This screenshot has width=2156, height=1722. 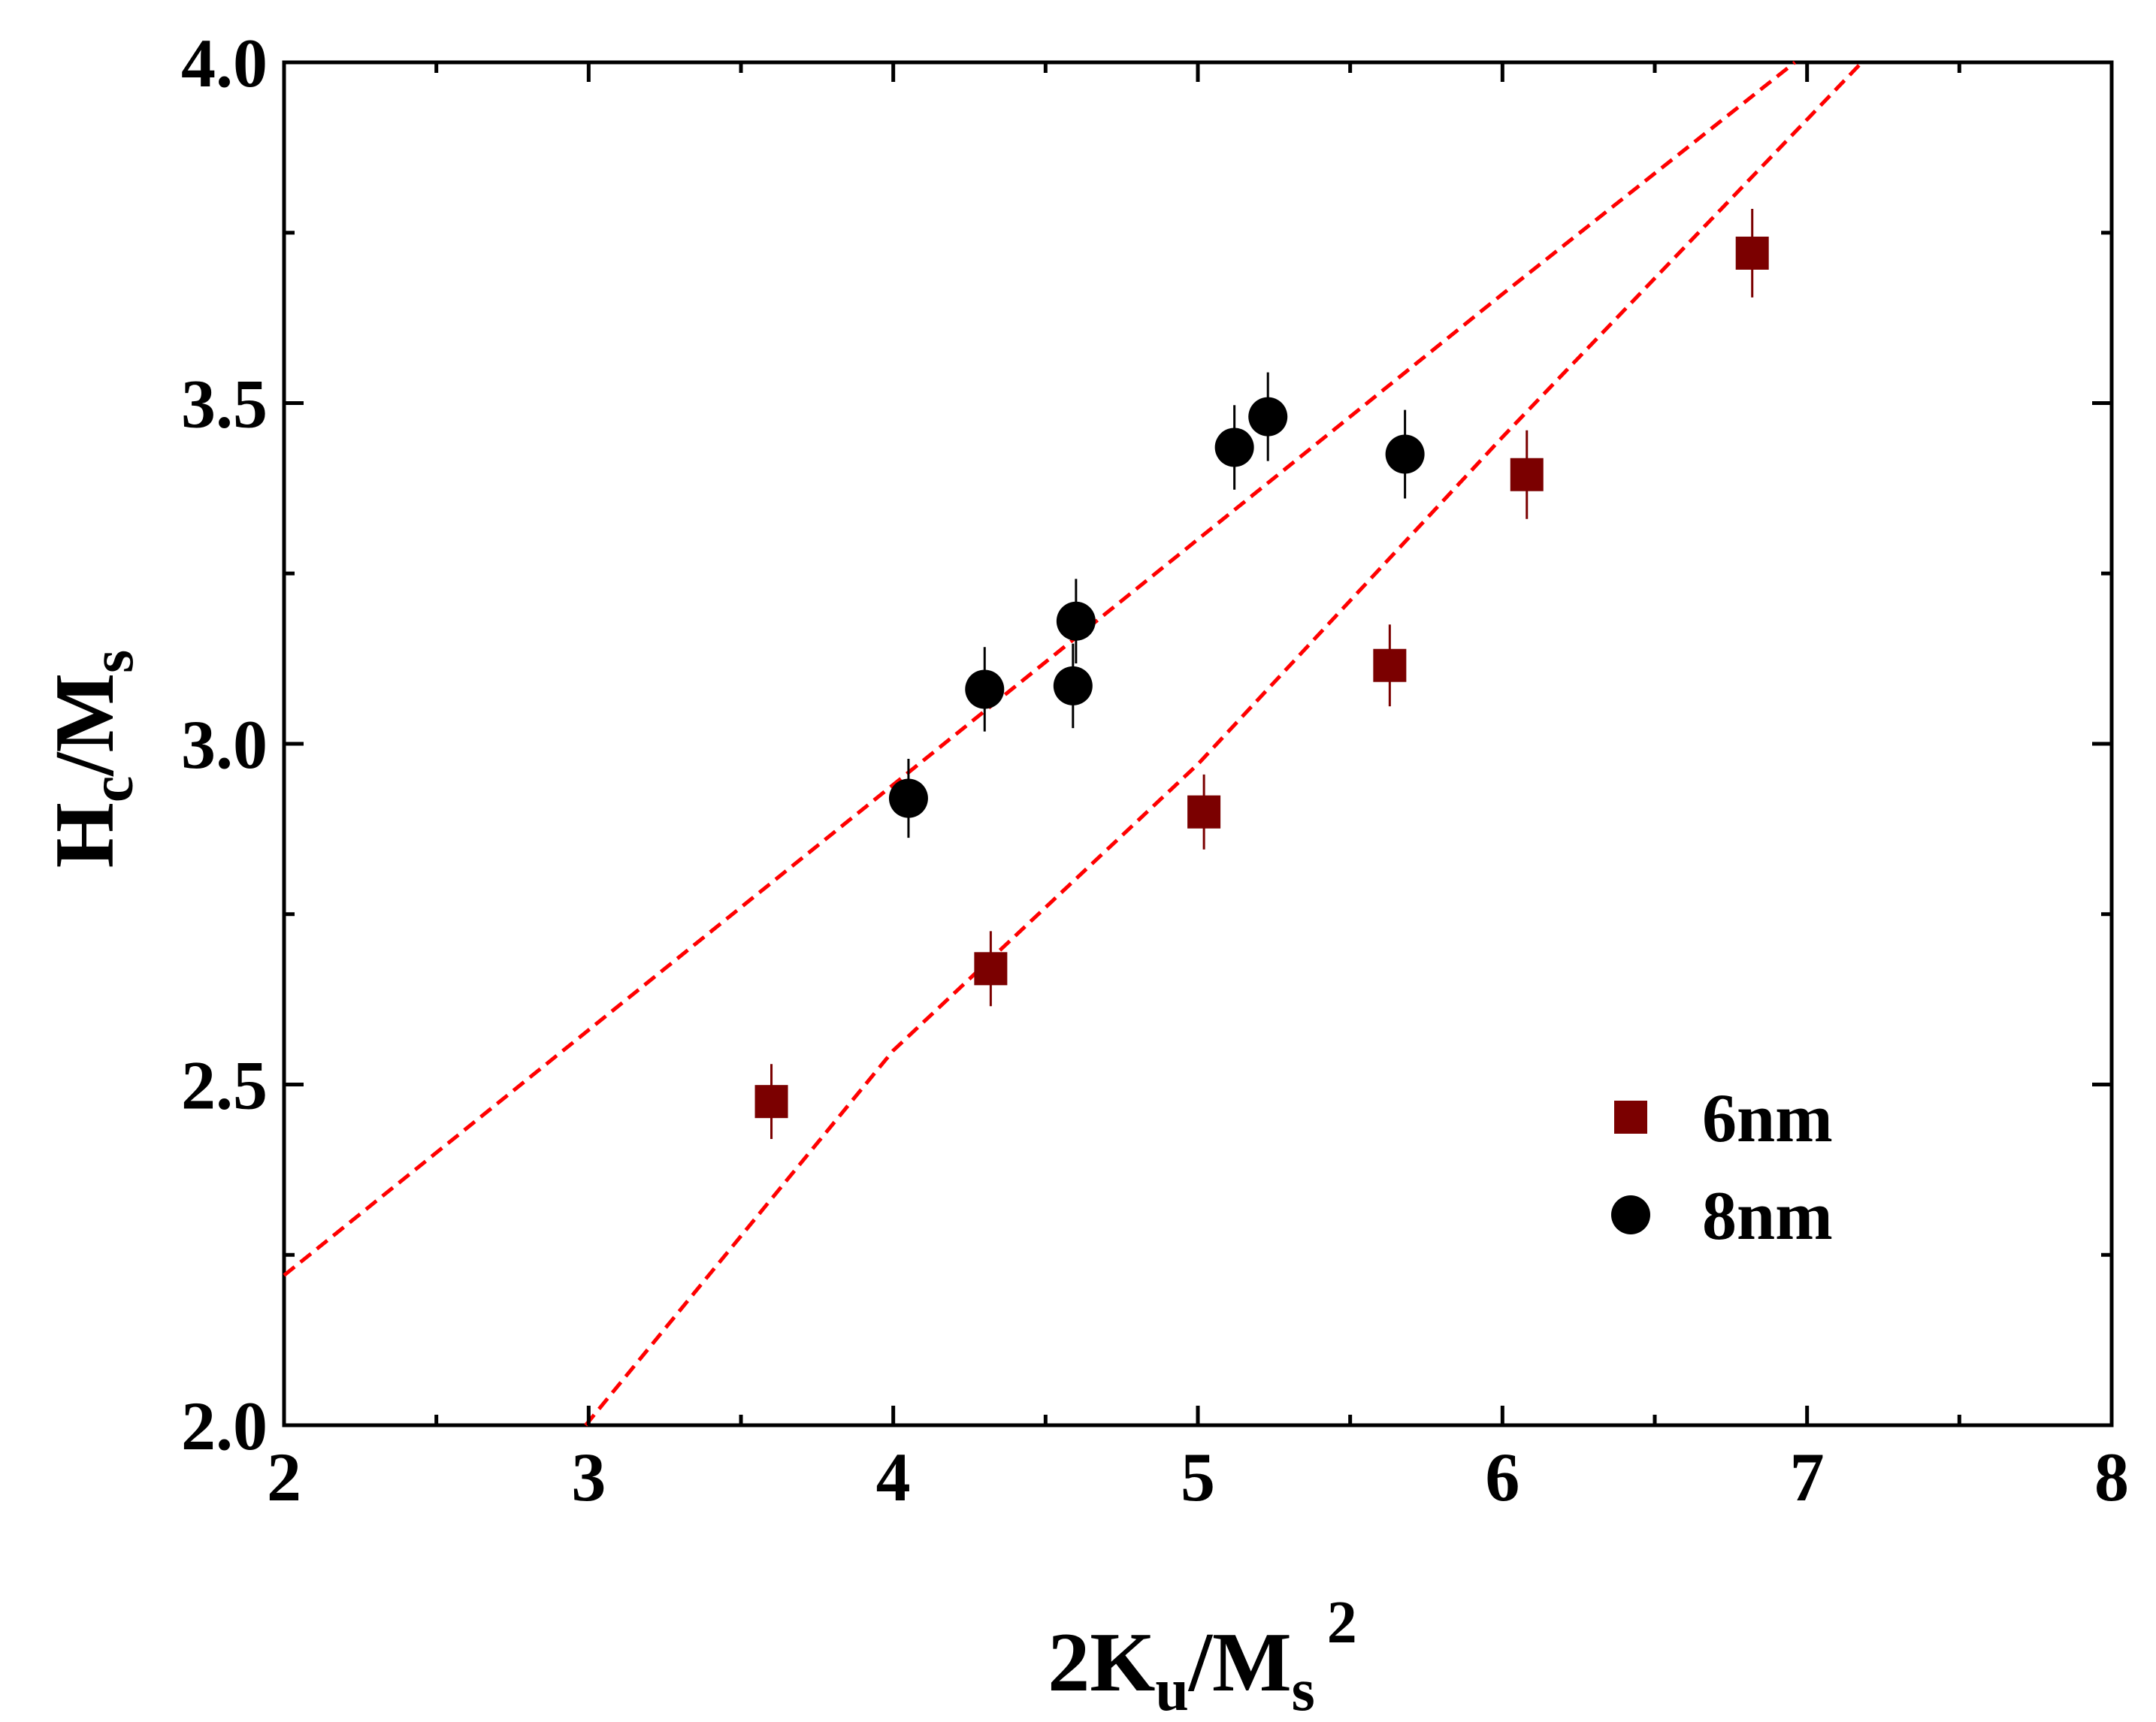 What do you see at coordinates (224, 63) in the screenshot?
I see `y-tick-label: 4.0` at bounding box center [224, 63].